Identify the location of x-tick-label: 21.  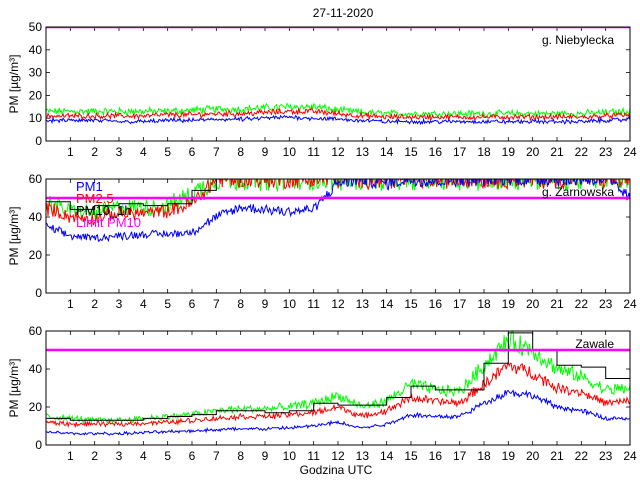
(557, 304).